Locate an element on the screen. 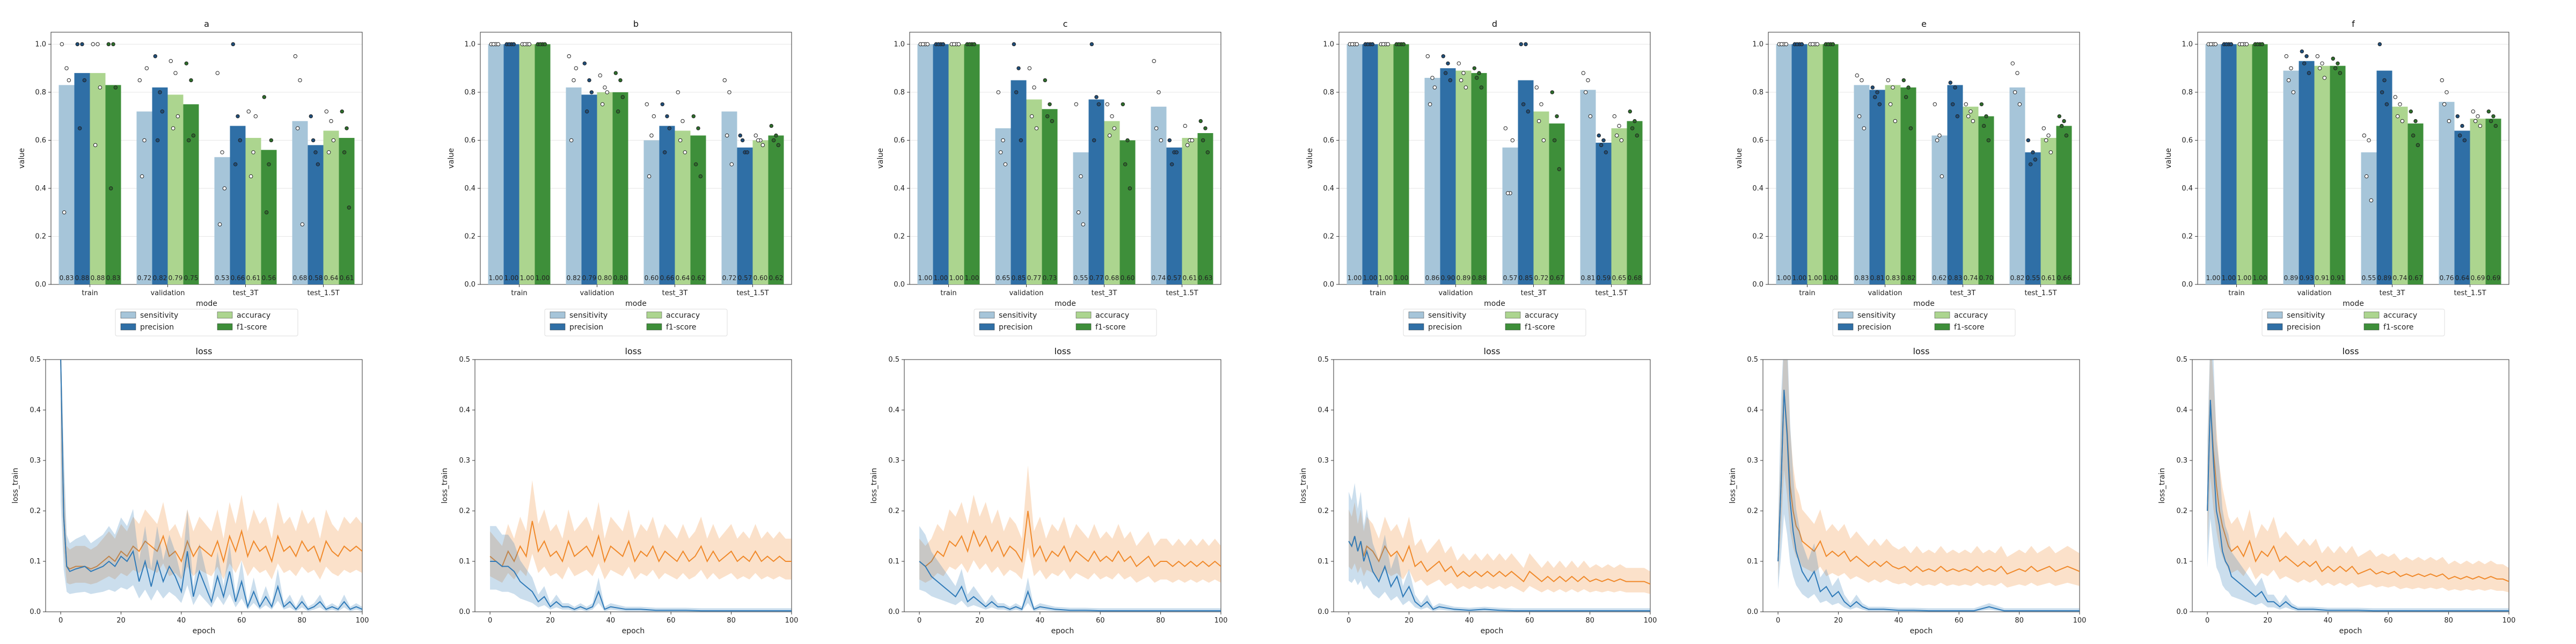 This screenshot has width=2576, height=644. legend-frame is located at coordinates (1494, 322).